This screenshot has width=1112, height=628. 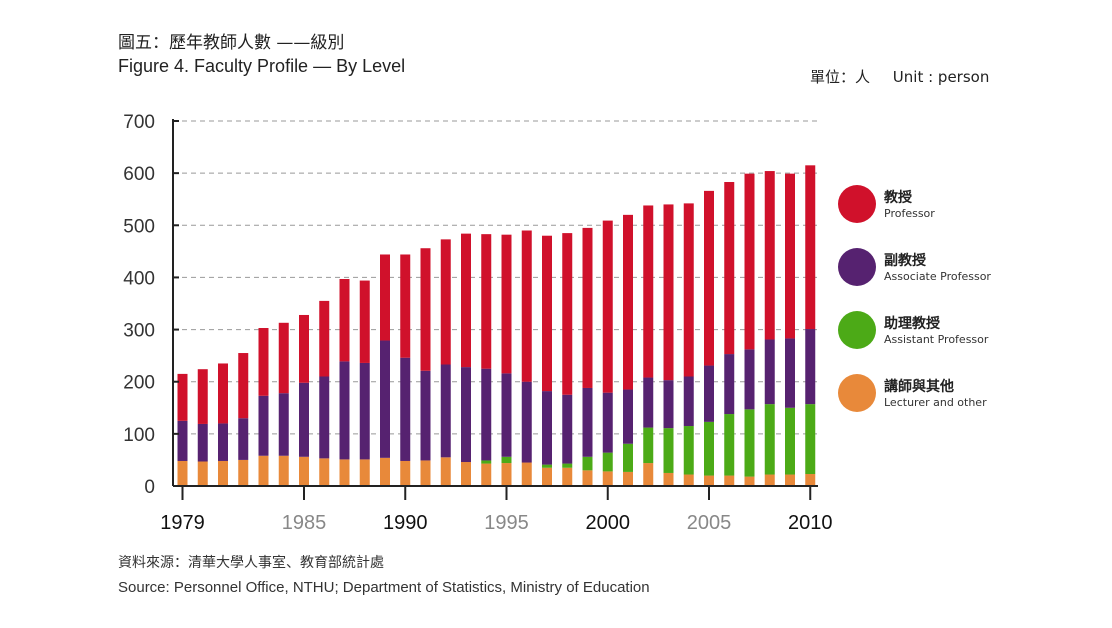 What do you see at coordinates (139, 435) in the screenshot?
I see `y-tick-label: 100` at bounding box center [139, 435].